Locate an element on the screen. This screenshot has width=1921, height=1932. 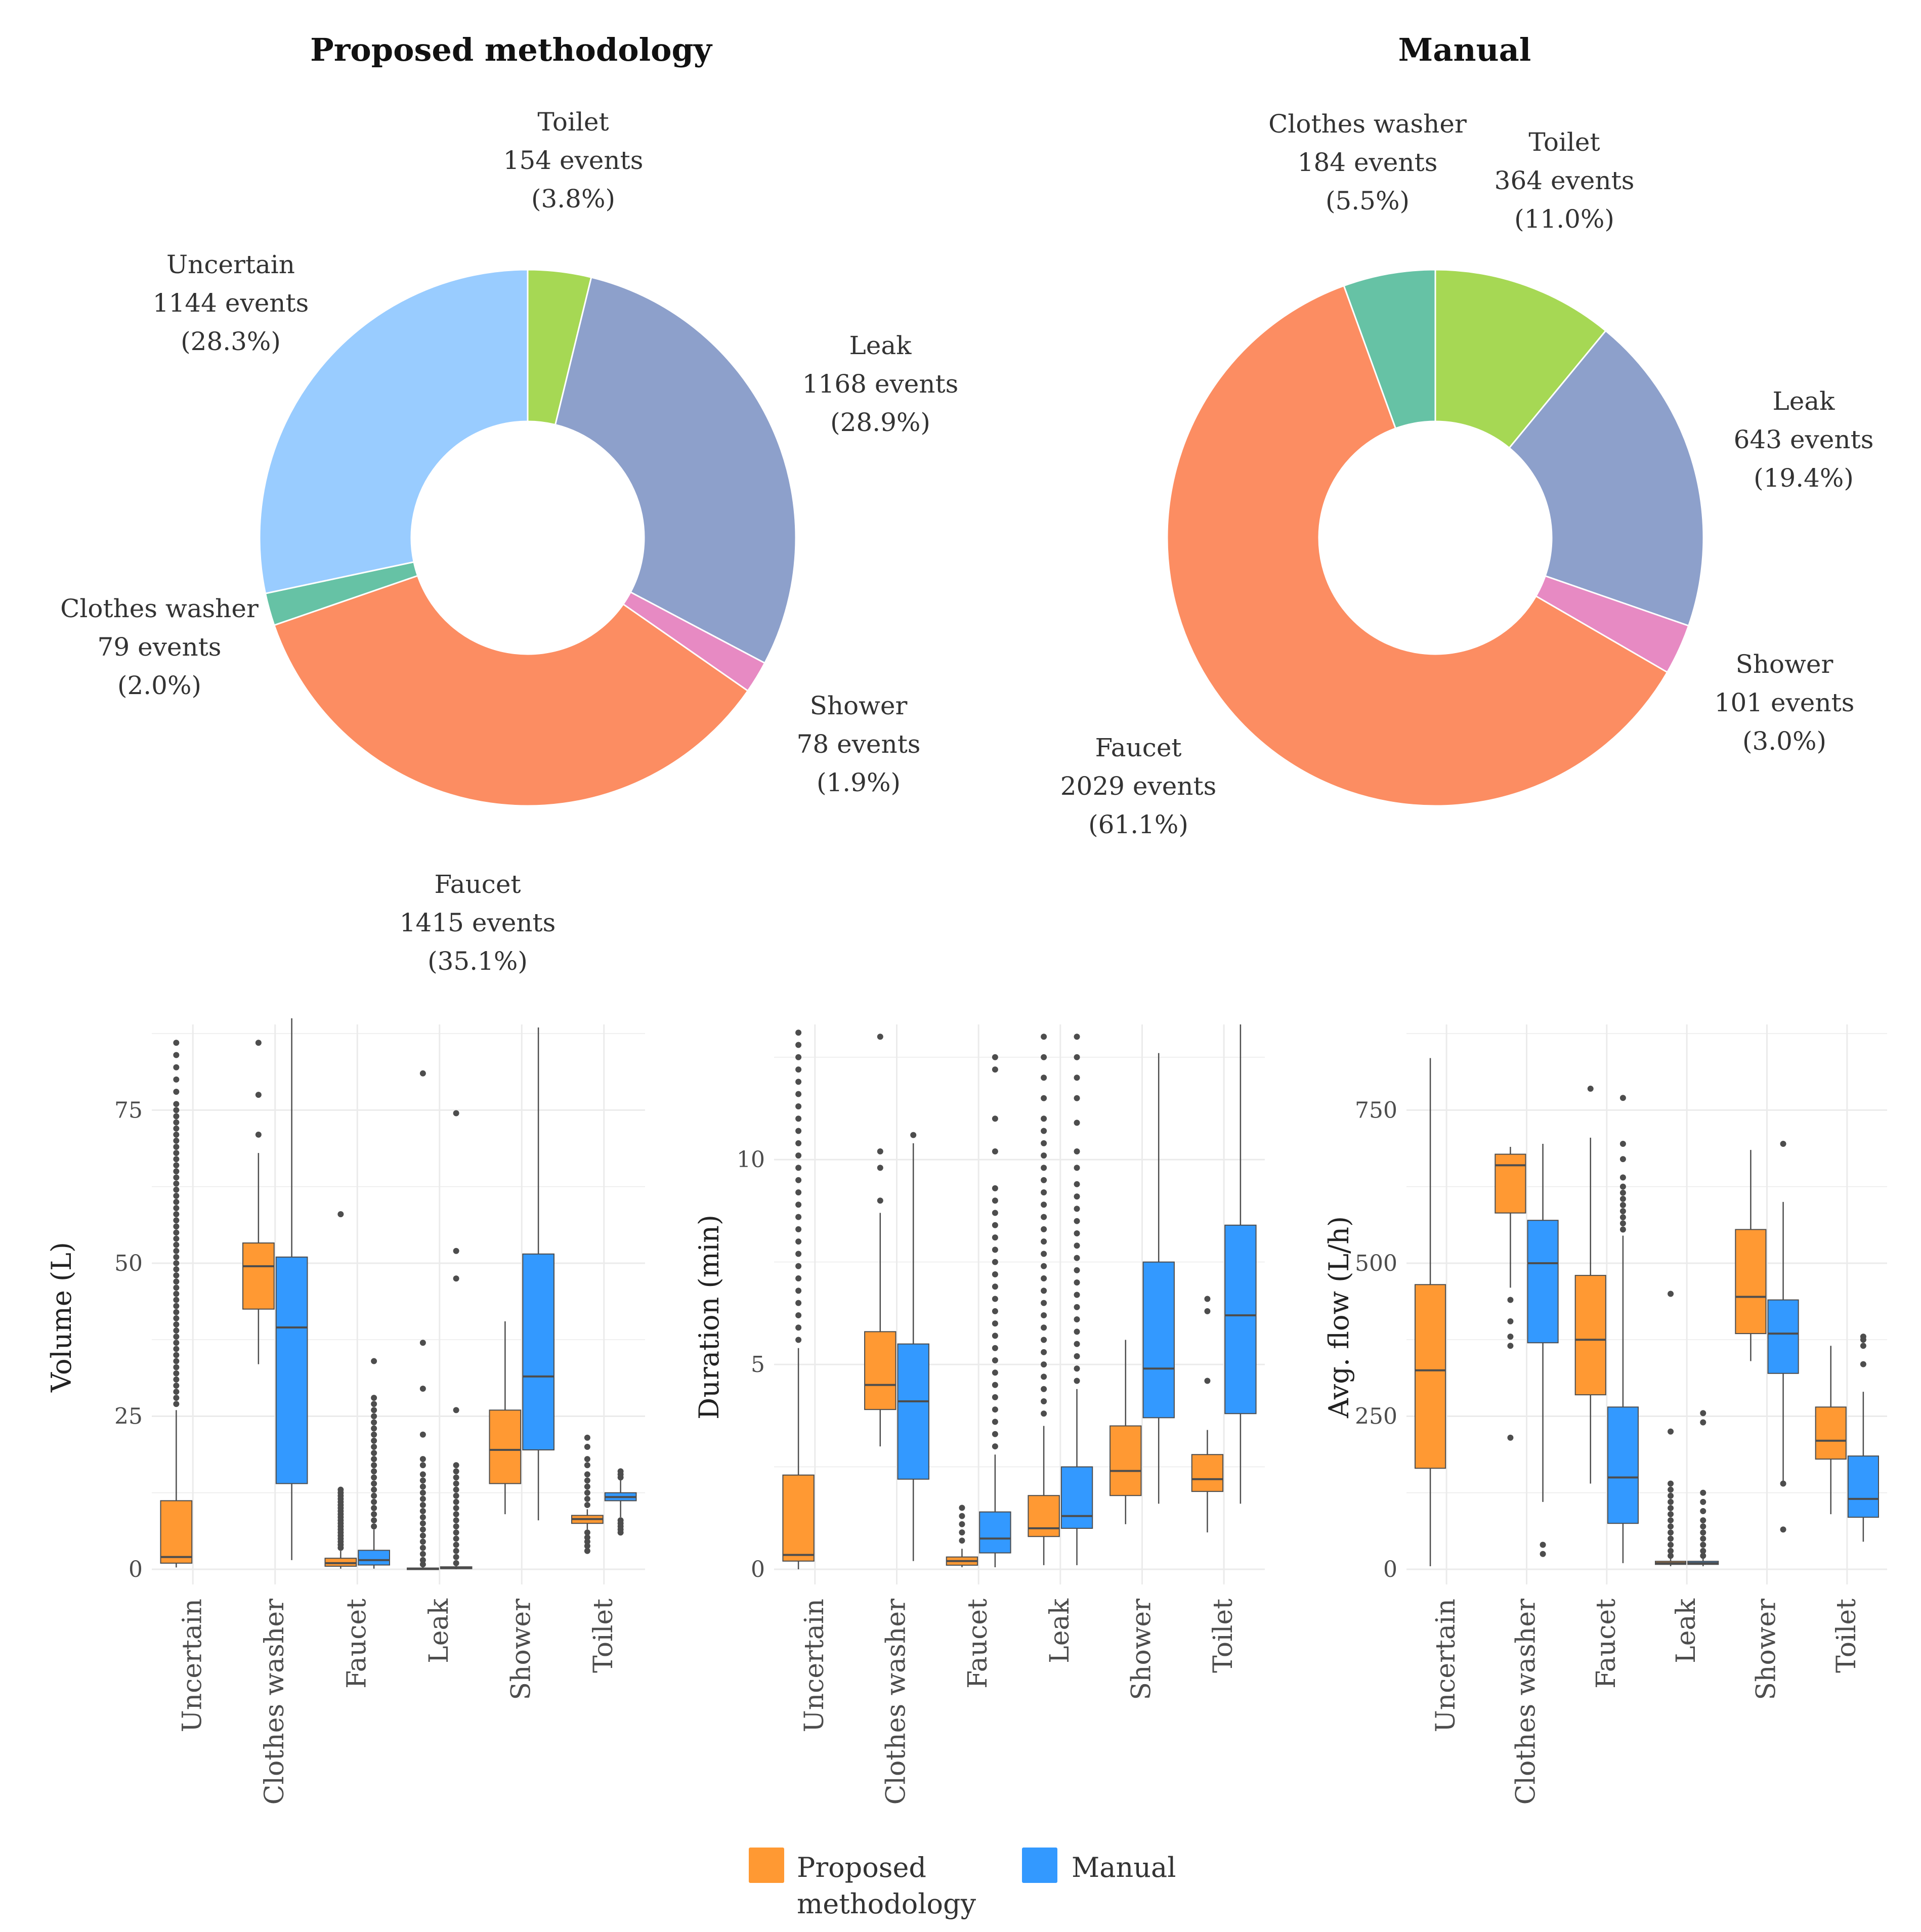
outlier-avg-flow-manual-toilet is located at coordinates (1863, 1346).